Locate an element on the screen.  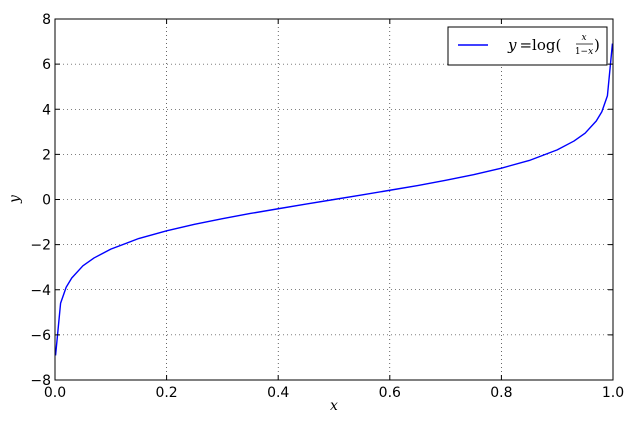
x-axis-label: x is located at coordinates (334, 406).